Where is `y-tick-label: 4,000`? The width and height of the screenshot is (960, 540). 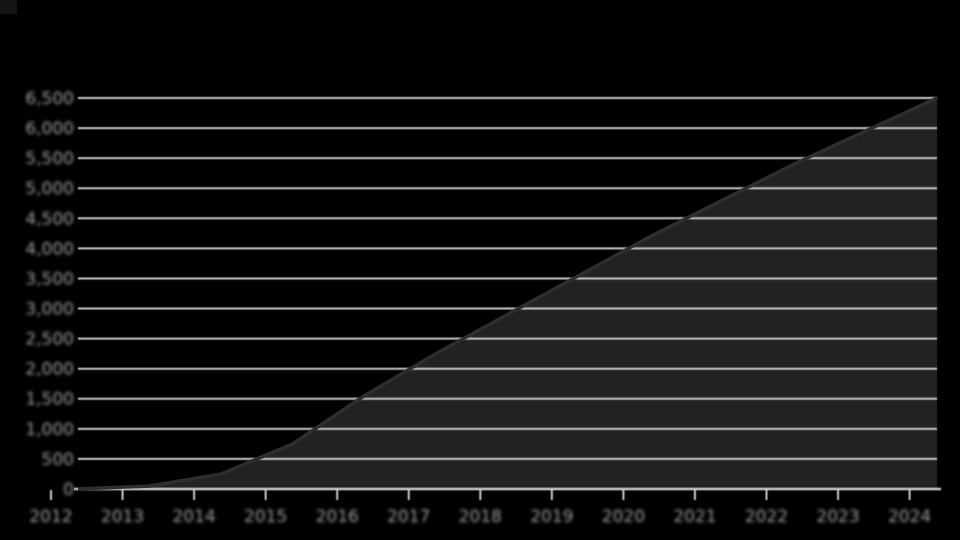
y-tick-label: 4,000 is located at coordinates (49, 249).